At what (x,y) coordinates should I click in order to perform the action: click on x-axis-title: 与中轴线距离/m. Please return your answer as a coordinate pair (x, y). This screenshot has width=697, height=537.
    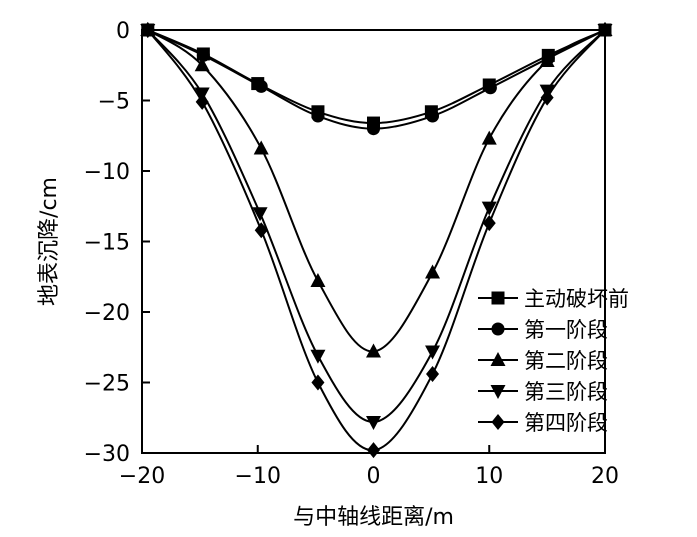
    Looking at the image, I should click on (373, 517).